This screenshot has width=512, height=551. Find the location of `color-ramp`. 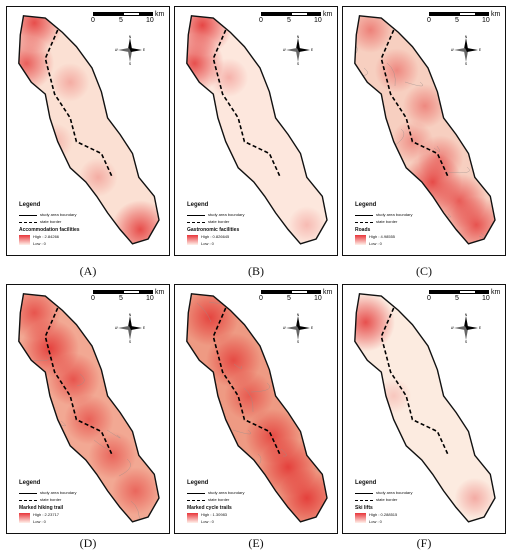

color-ramp is located at coordinates (192, 518).